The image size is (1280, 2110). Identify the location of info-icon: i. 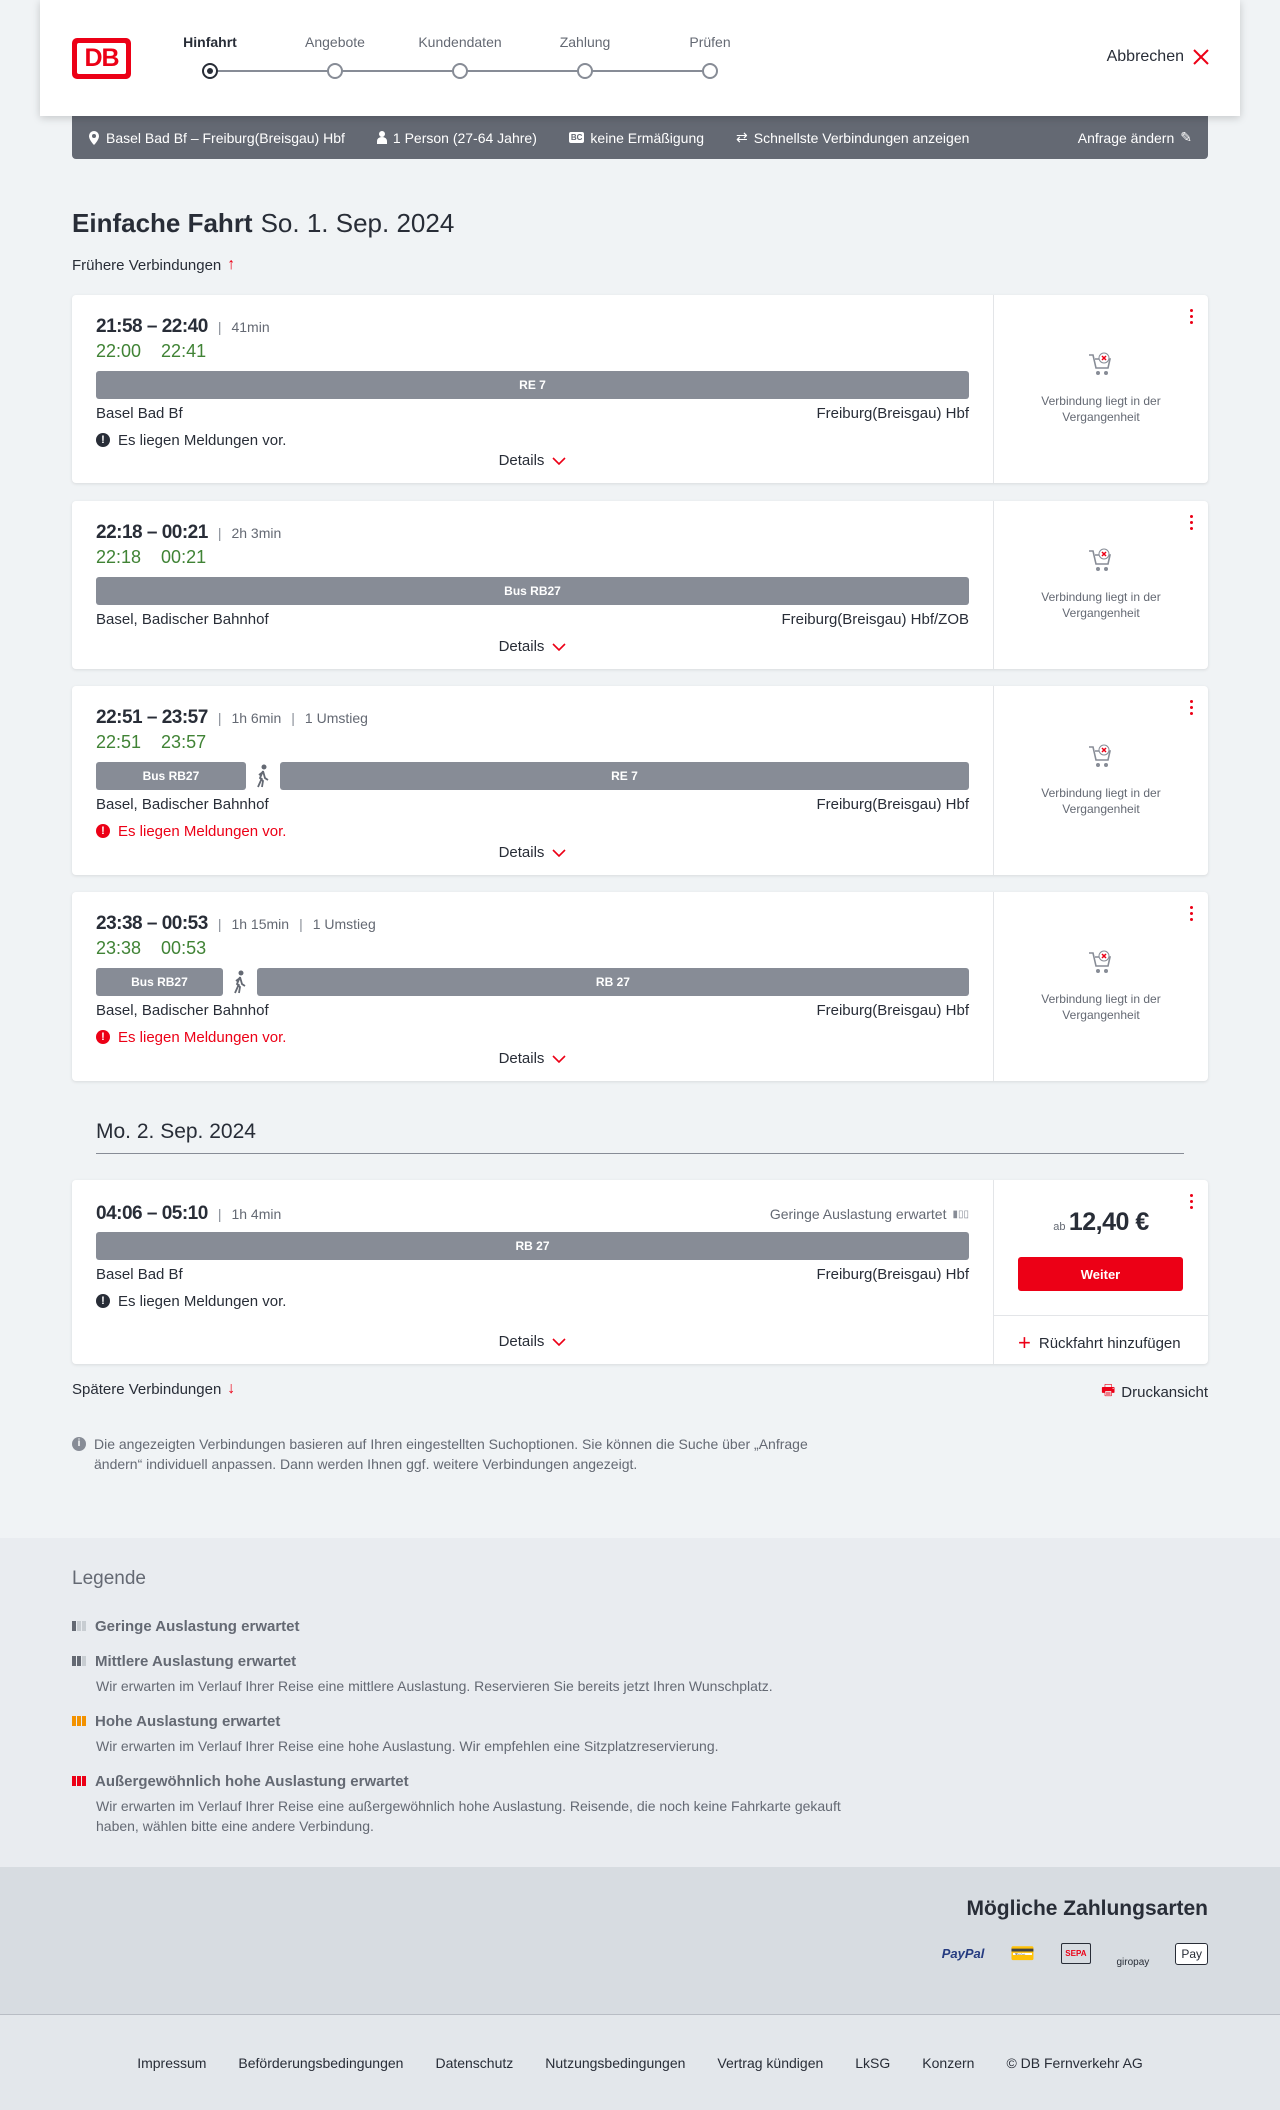
(79, 1444).